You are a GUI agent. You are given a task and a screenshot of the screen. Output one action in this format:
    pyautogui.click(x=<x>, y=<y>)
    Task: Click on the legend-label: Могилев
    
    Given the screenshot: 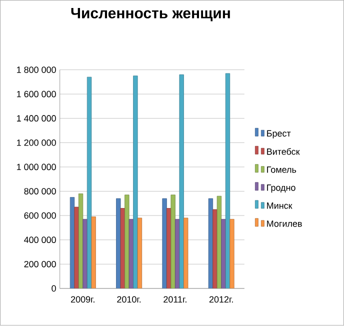 What is the action you would take?
    pyautogui.click(x=284, y=224)
    